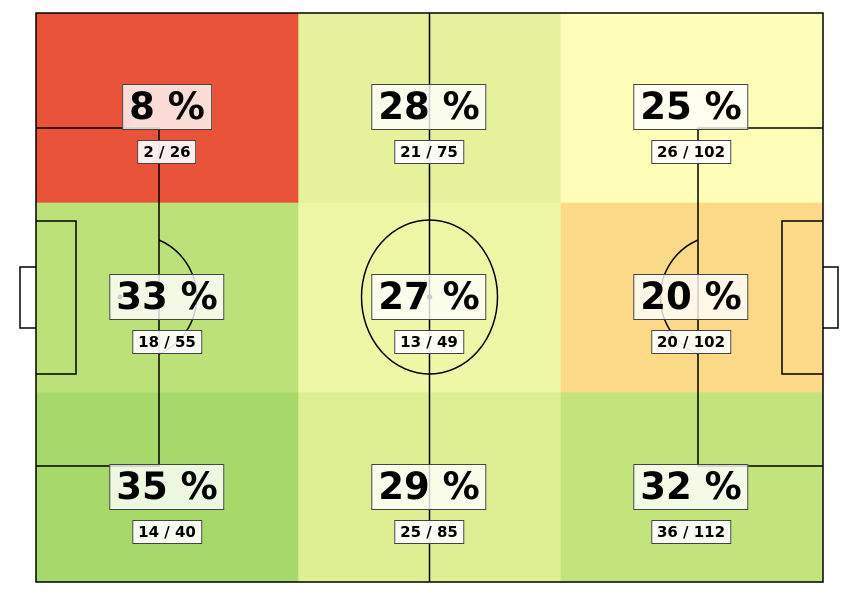 This screenshot has width=866, height=606. I want to click on left-penalty-spot, so click(120, 297).